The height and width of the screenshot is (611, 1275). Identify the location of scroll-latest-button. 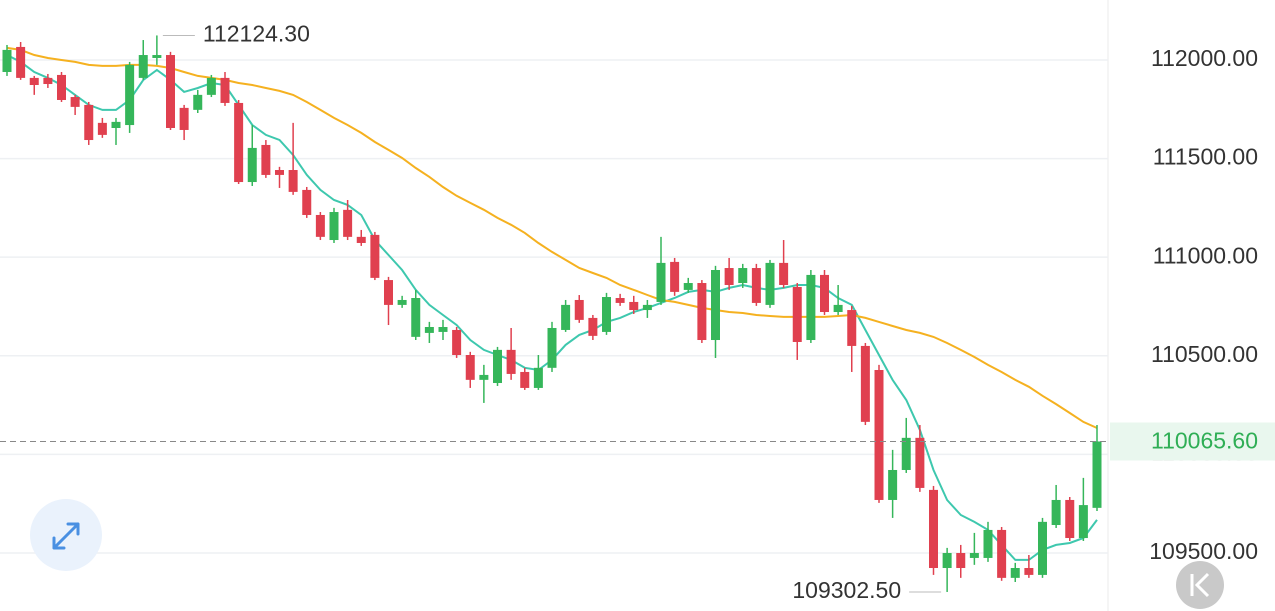
(1200, 585).